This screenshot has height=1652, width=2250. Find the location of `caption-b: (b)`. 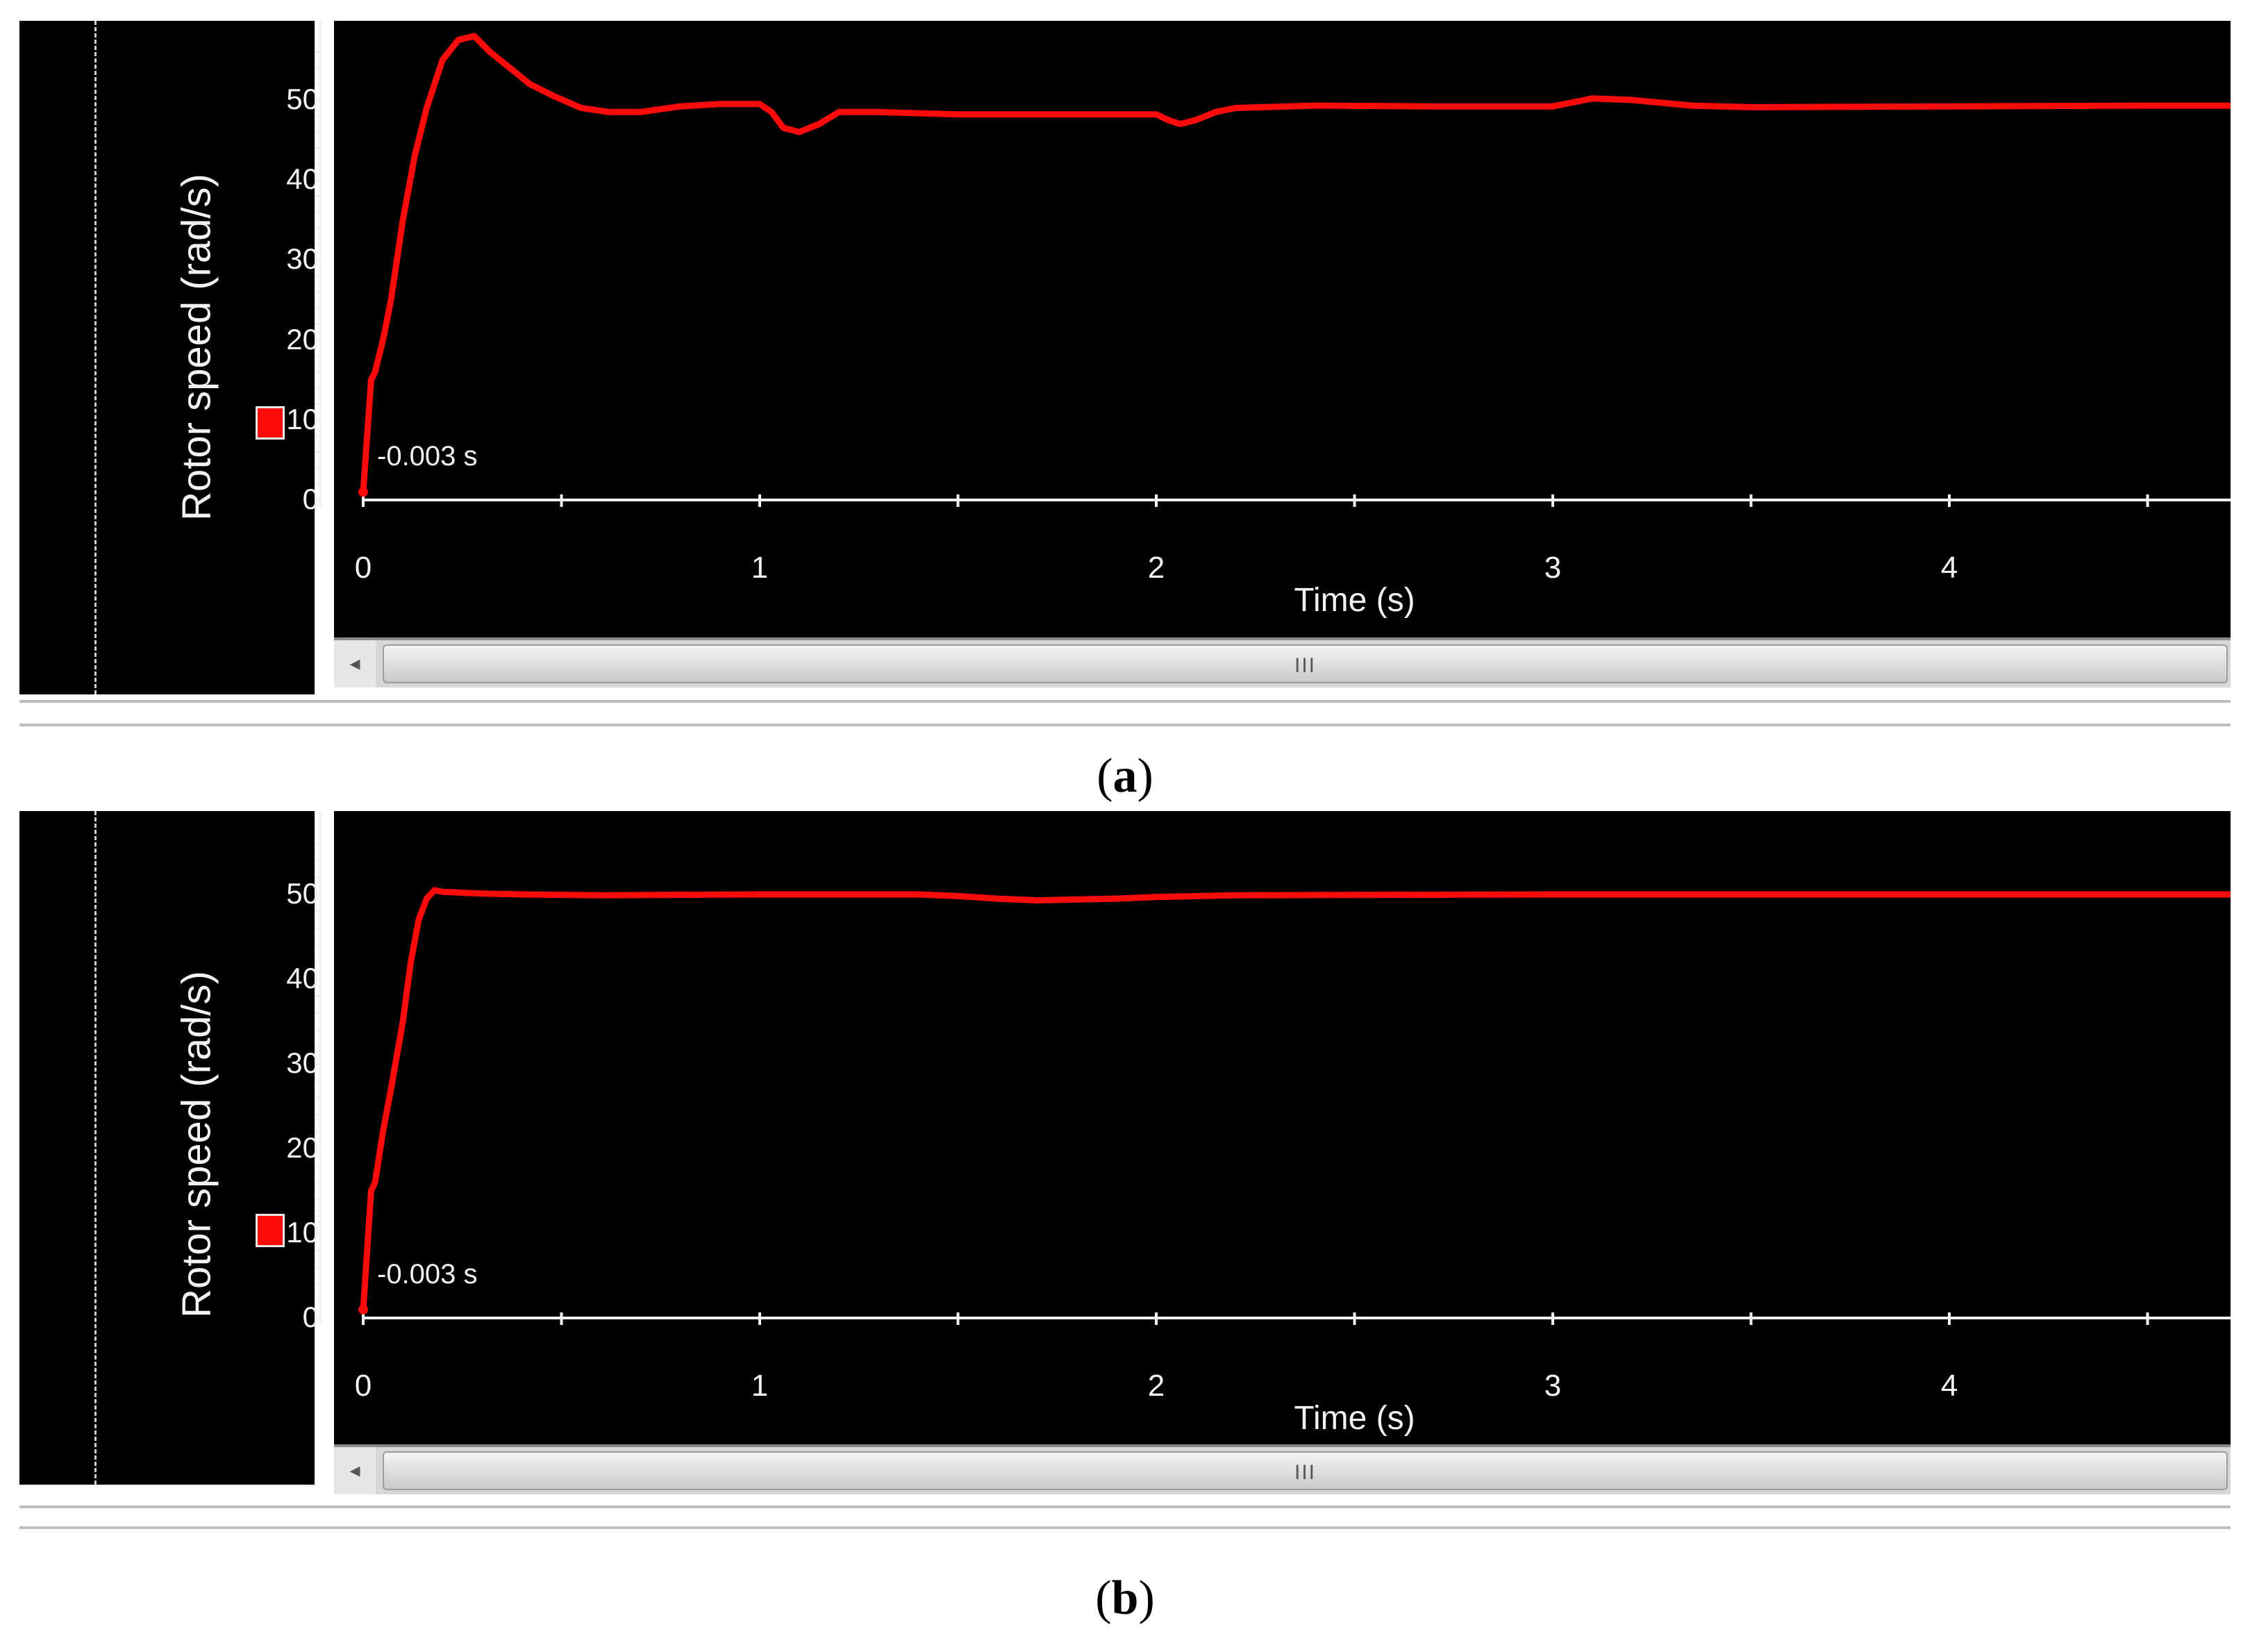

caption-b: (b) is located at coordinates (1125, 1598).